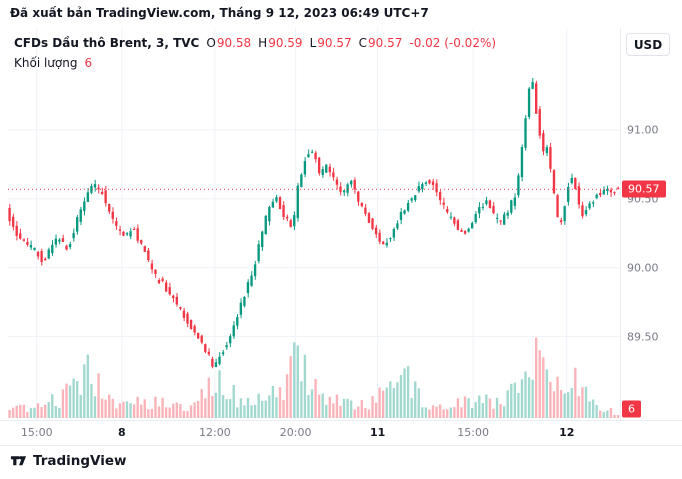  I want to click on footer-attribution: TradingView, so click(68, 460).